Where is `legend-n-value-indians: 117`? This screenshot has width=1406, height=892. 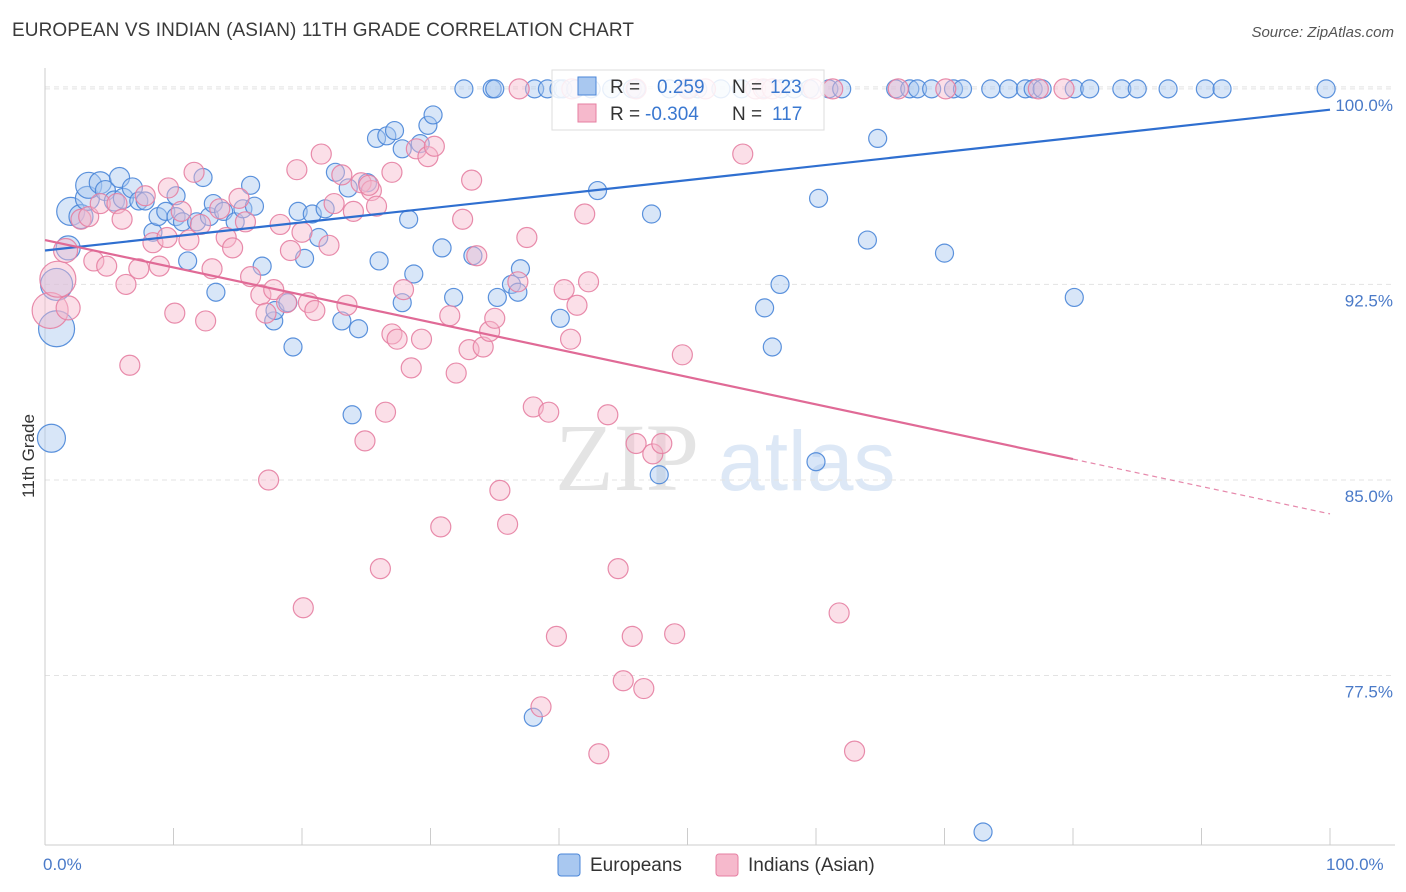 legend-n-value-indians: 117 is located at coordinates (787, 114).